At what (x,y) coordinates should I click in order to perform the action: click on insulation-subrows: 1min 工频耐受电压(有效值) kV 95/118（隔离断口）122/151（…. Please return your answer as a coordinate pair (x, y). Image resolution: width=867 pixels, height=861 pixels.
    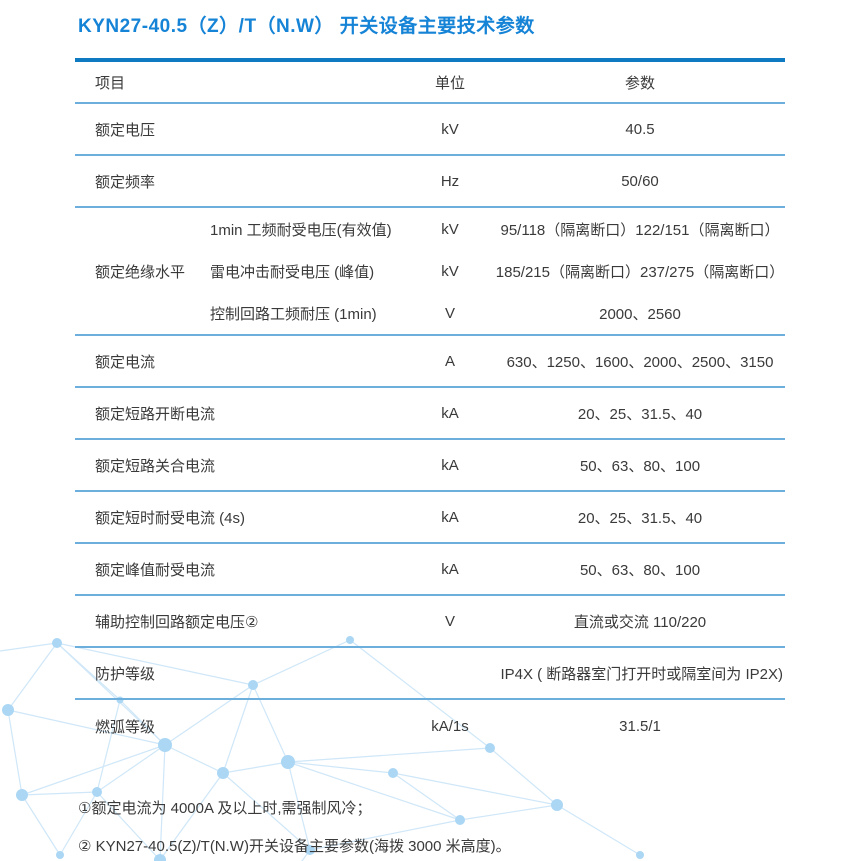
    Looking at the image, I should click on (497, 271).